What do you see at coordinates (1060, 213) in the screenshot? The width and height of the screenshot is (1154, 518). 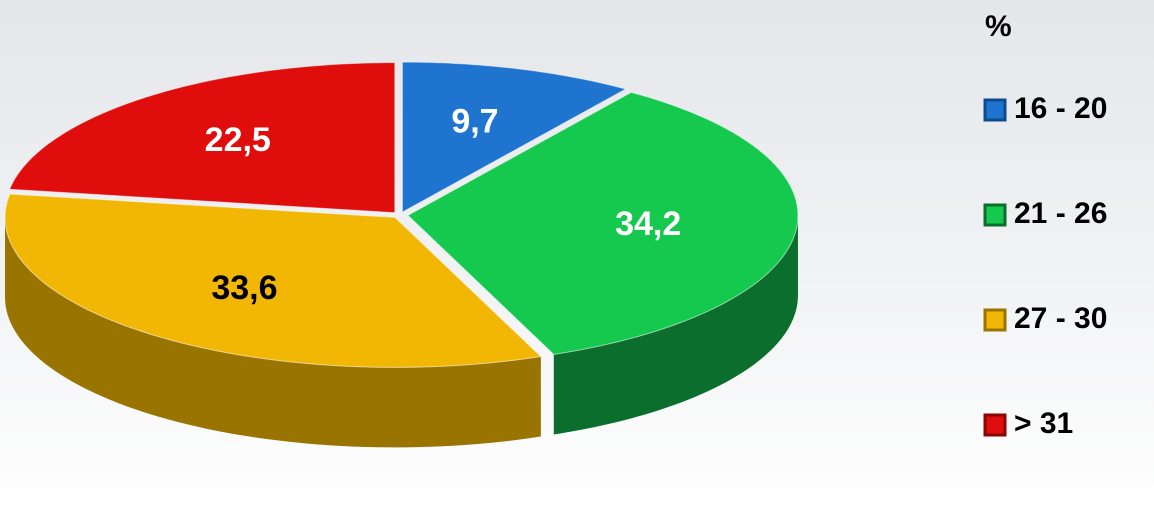 I see `legend-label: 21 - 26` at bounding box center [1060, 213].